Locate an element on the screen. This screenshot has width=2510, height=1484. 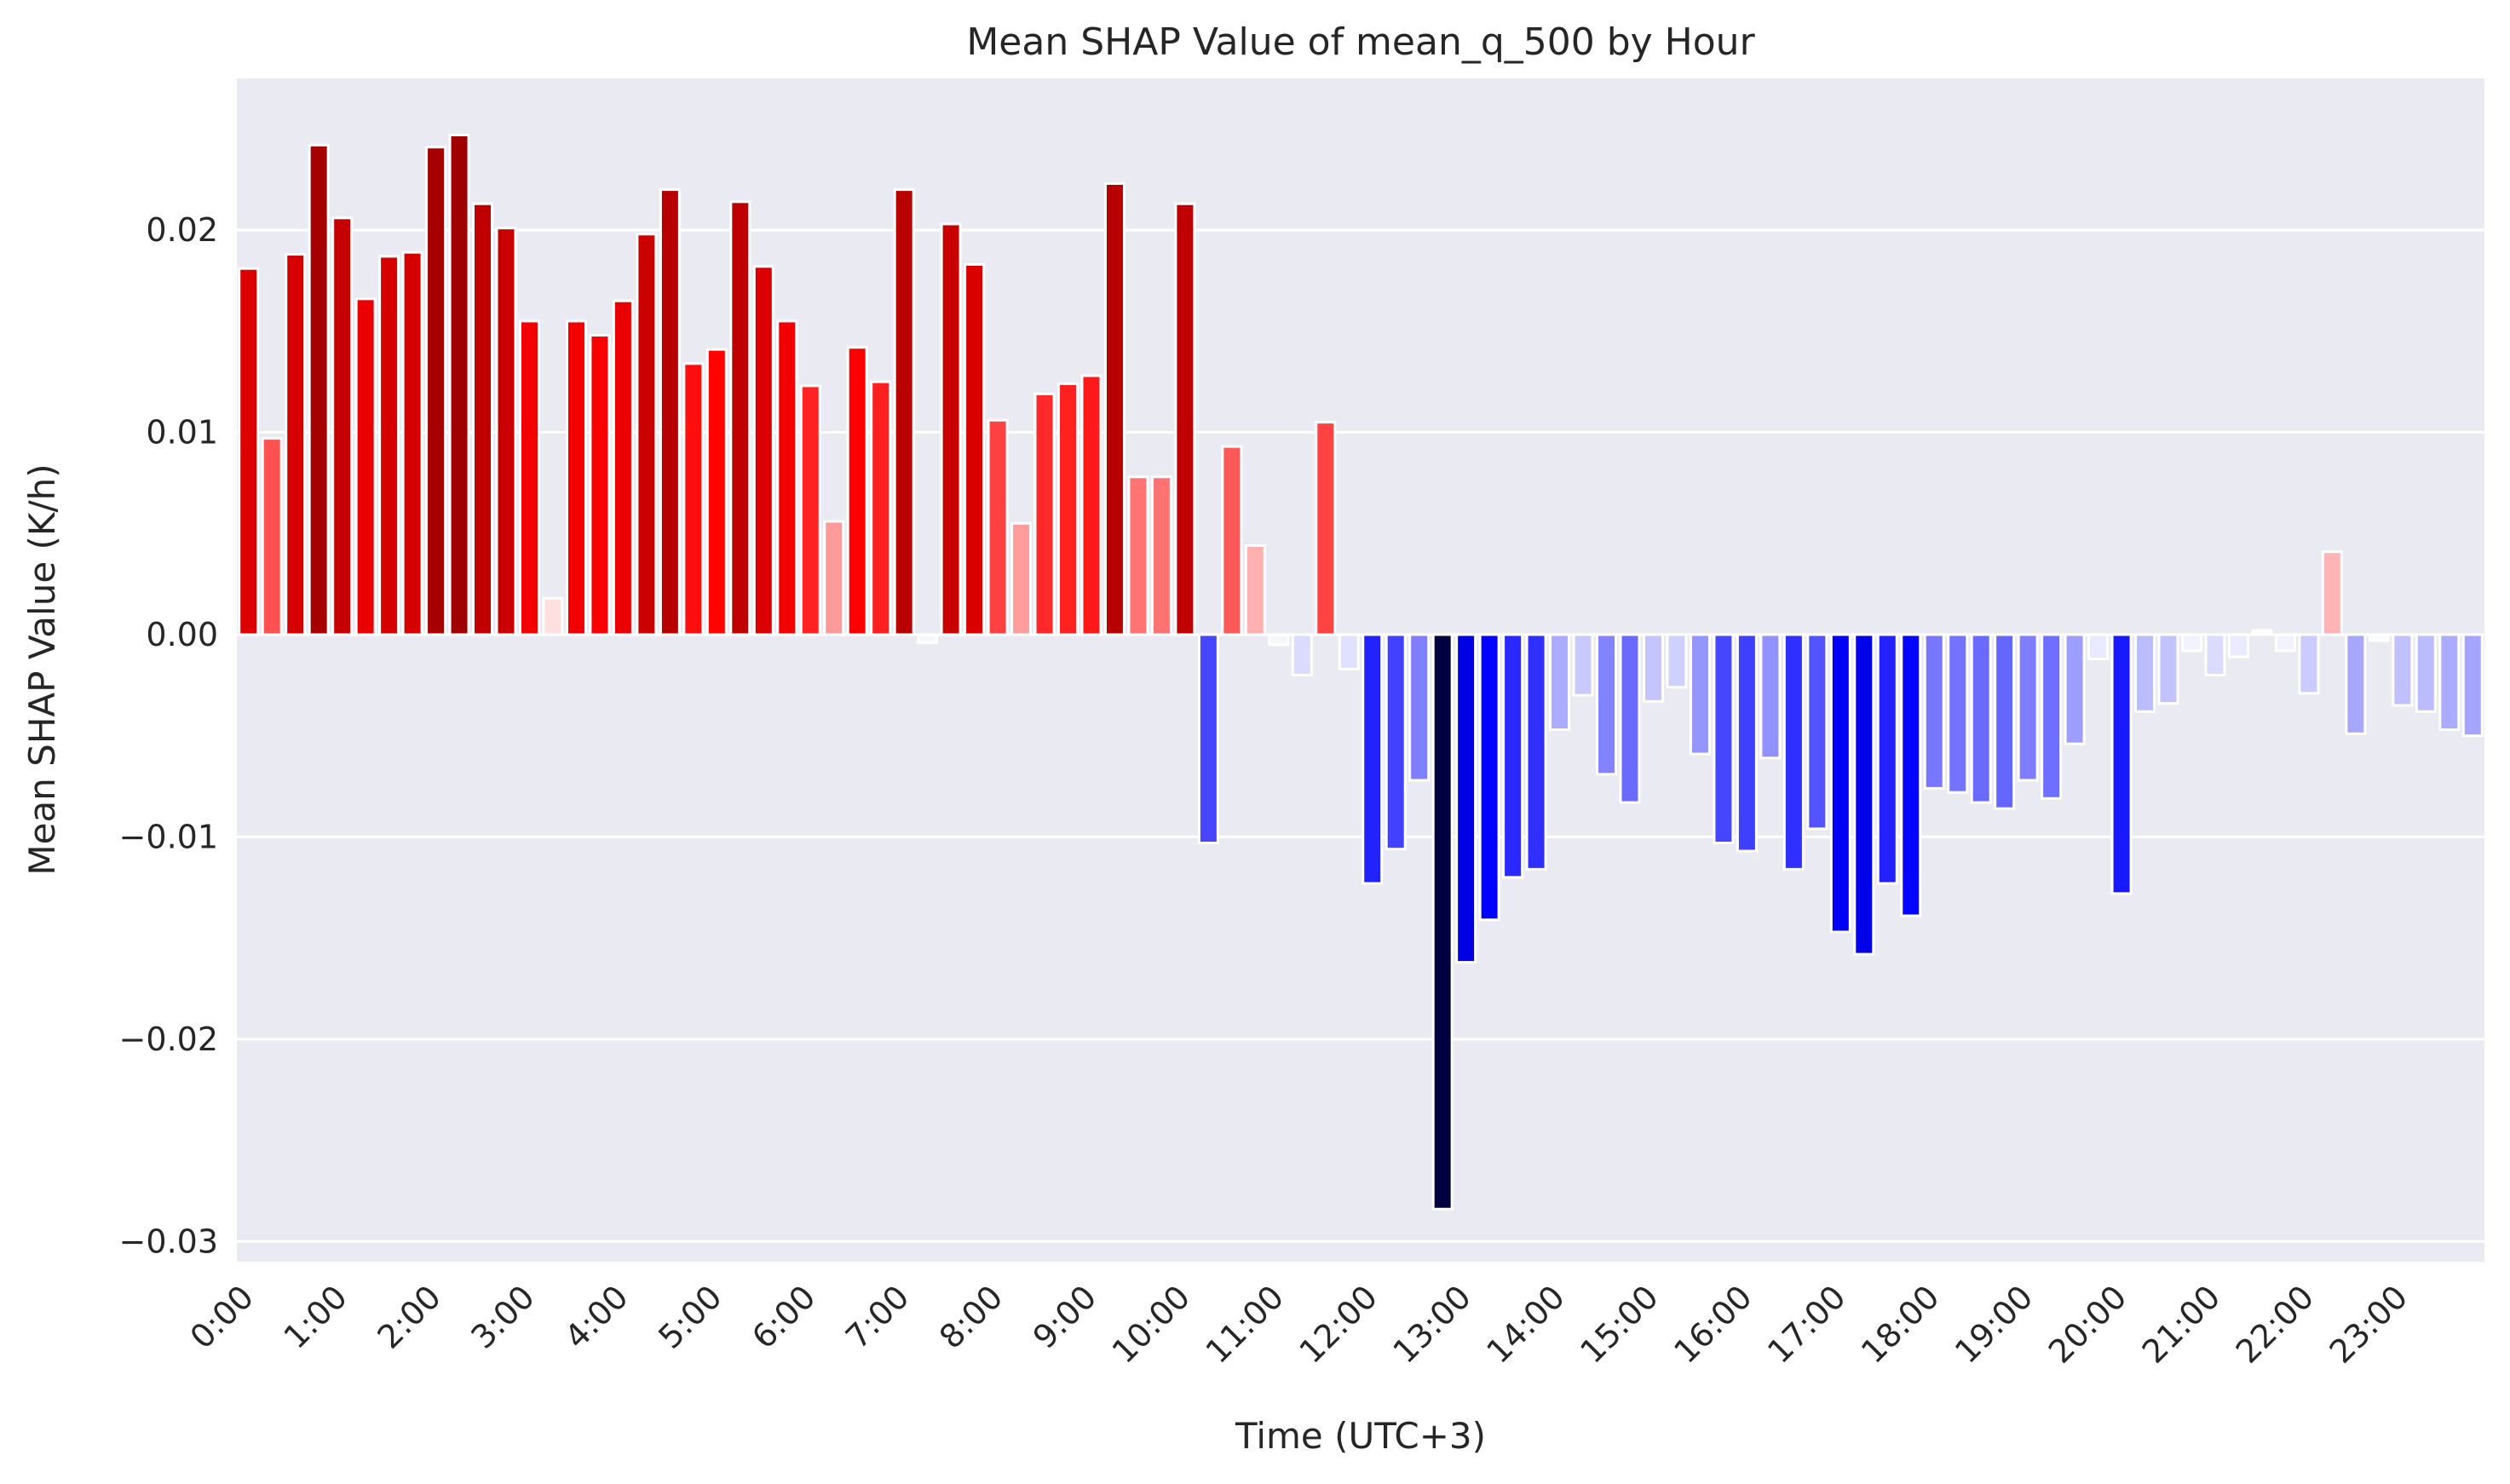
x-tick-label: 7:00 is located at coordinates (877, 1316).